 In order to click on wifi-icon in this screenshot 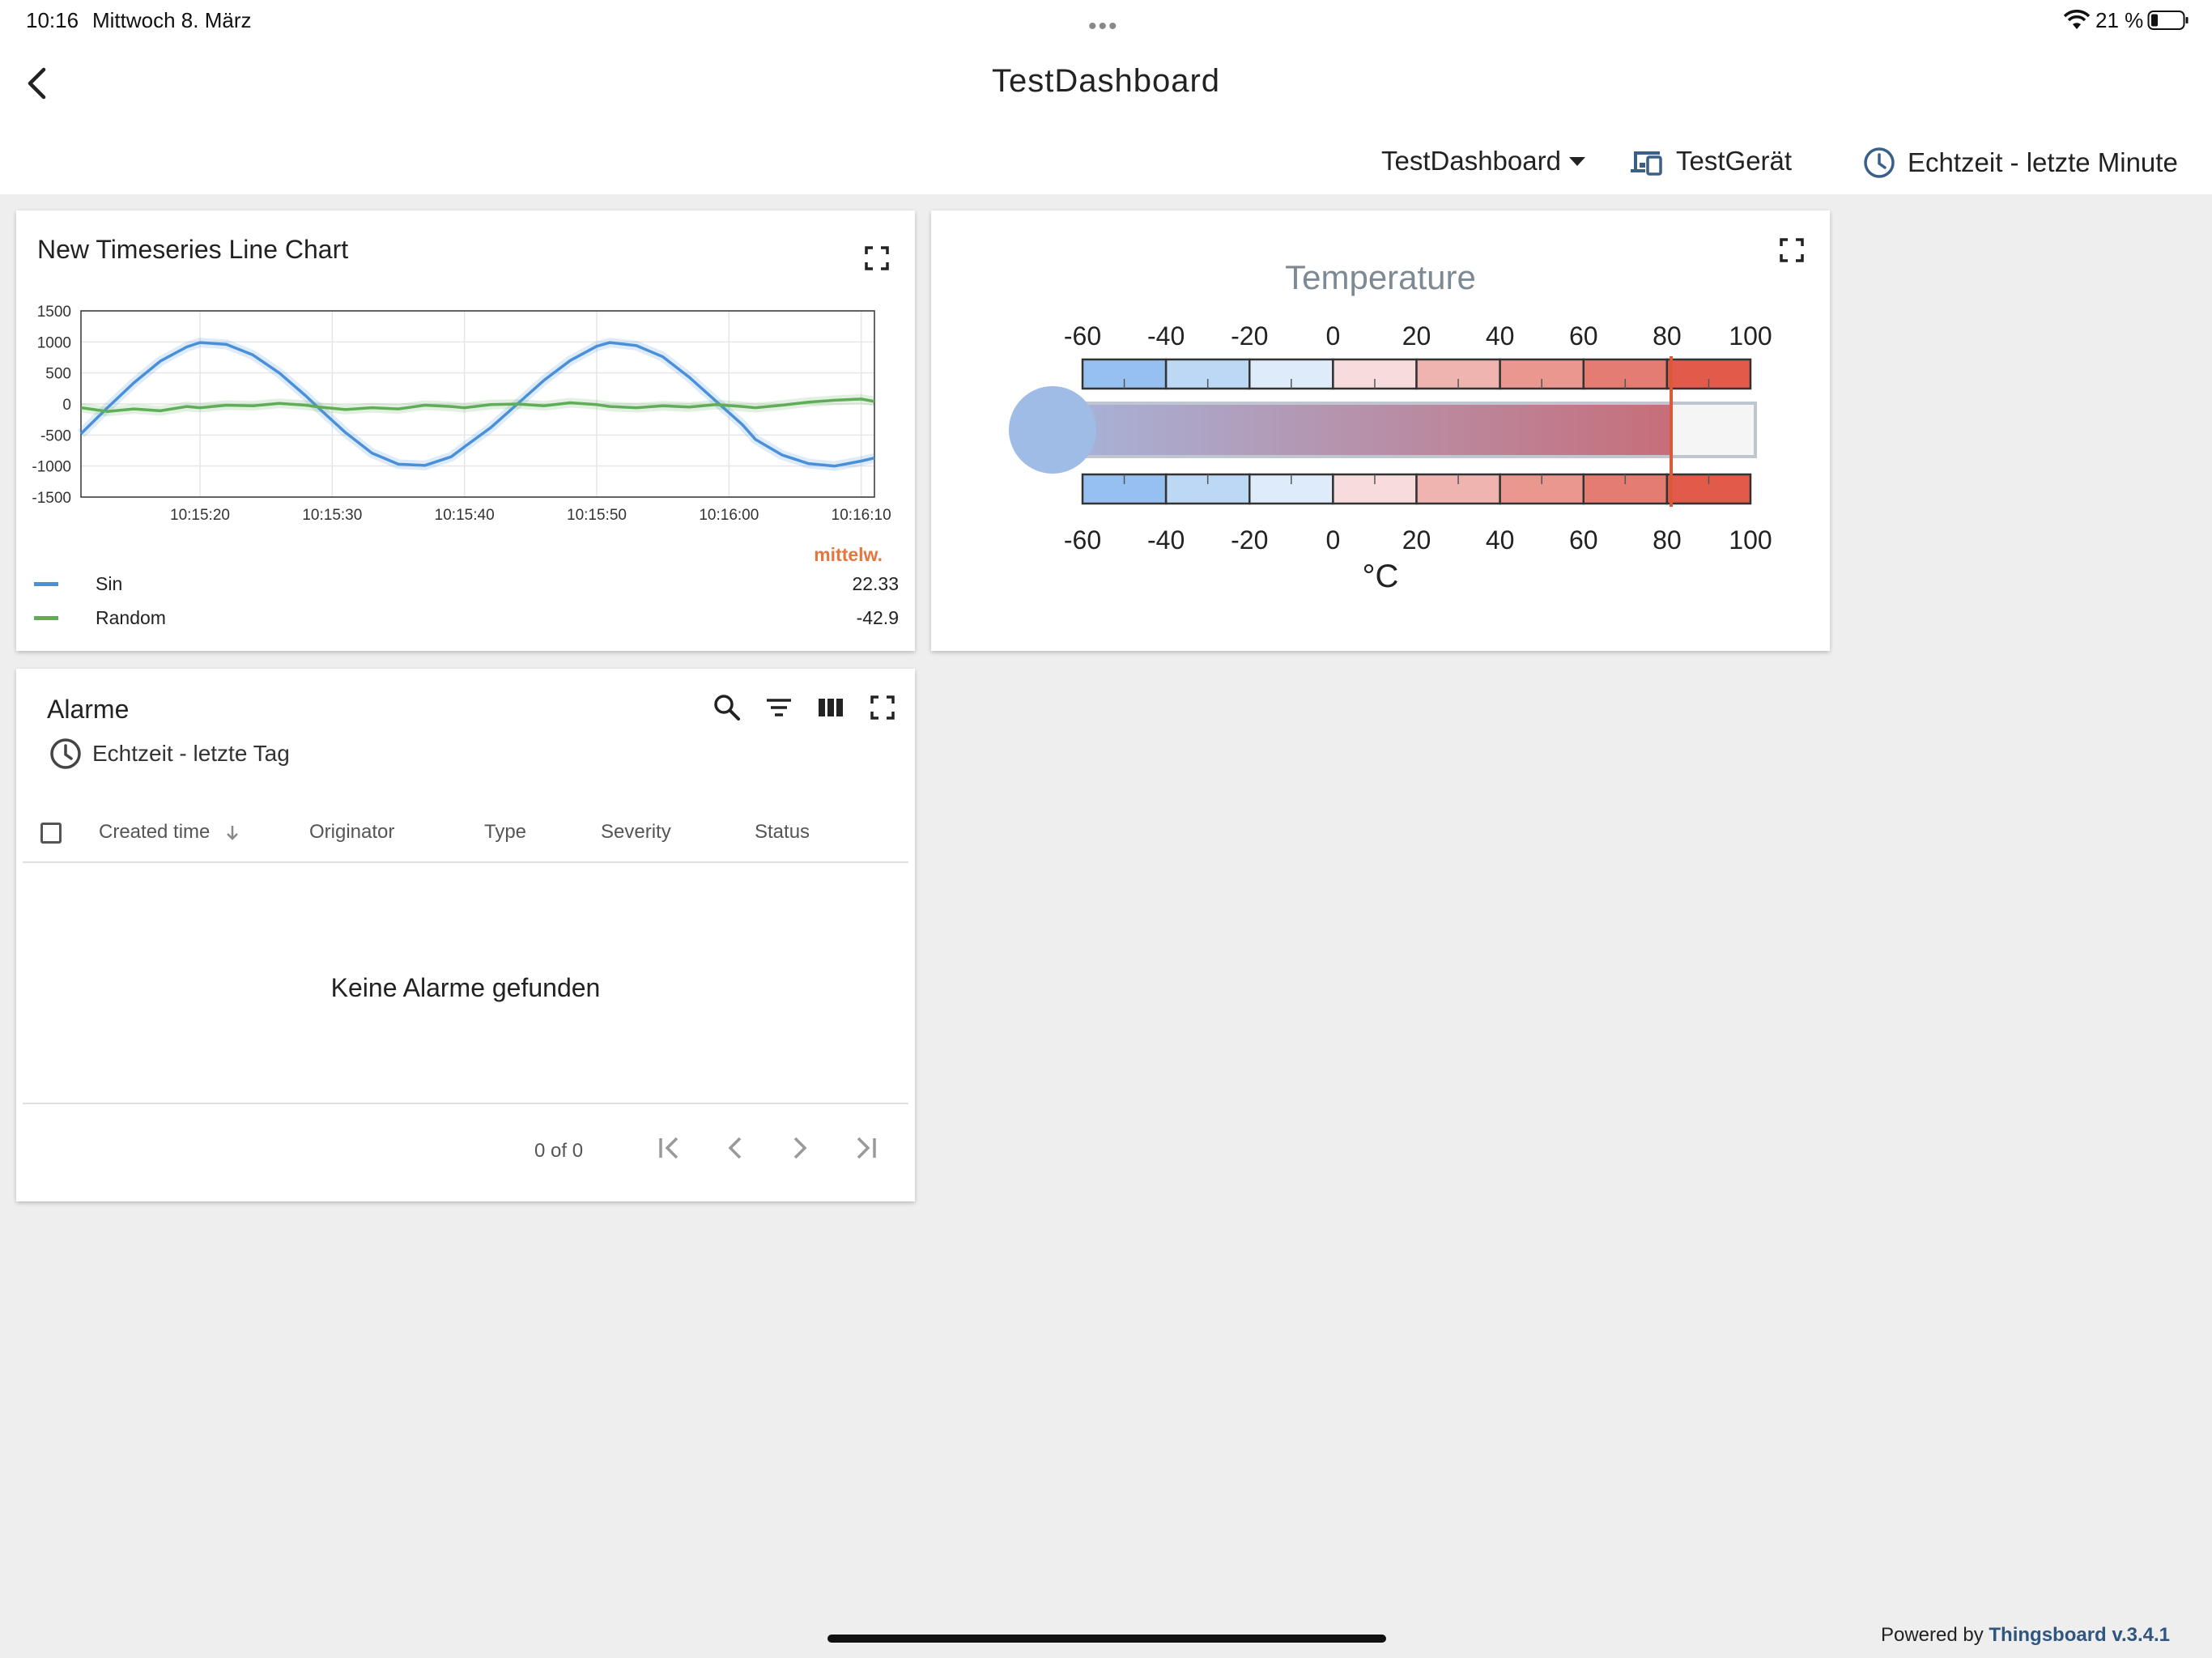, I will do `click(2077, 19)`.